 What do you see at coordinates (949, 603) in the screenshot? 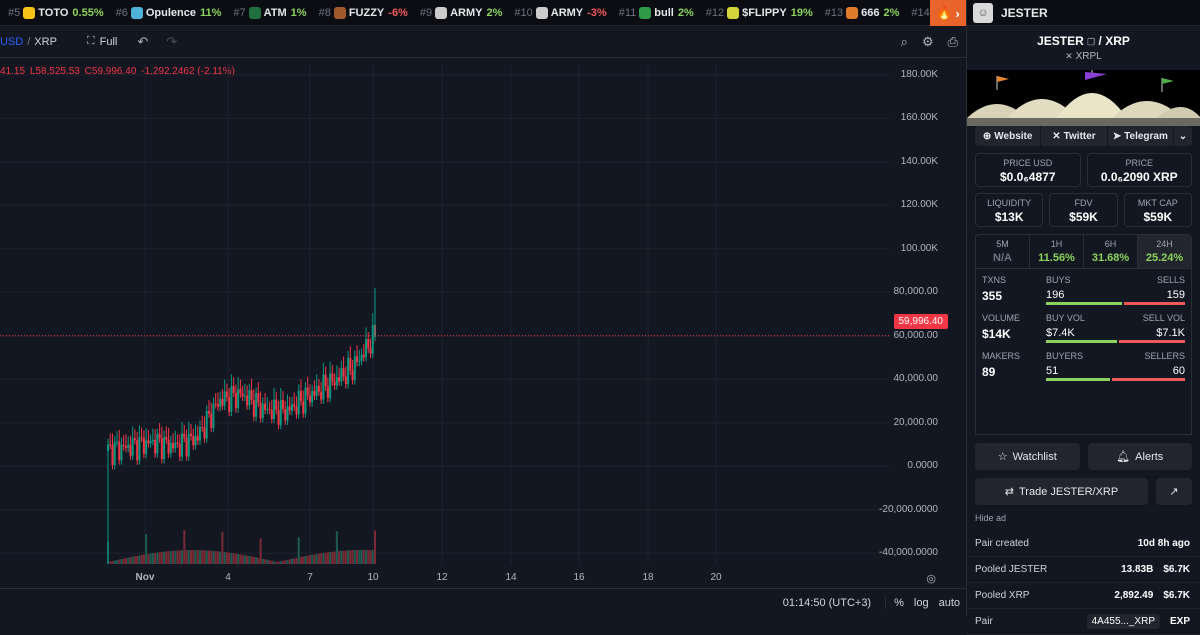
I see `auto-scale-toggle: auto` at bounding box center [949, 603].